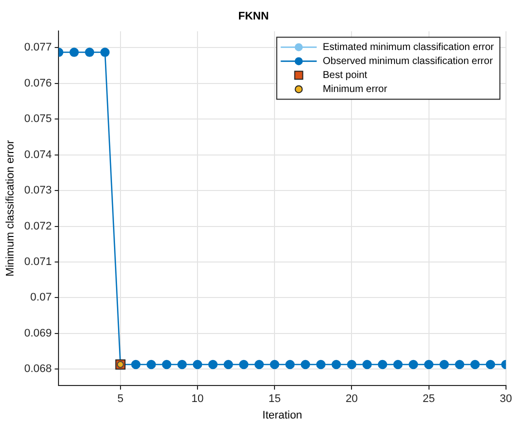 This screenshot has height=422, width=515. Describe the element at coordinates (355, 89) in the screenshot. I see `legend-label: Minimum error` at that location.